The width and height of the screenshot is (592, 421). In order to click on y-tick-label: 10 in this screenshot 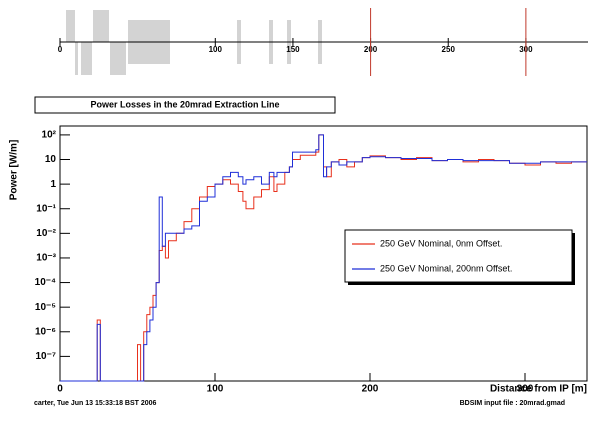, I will do `click(51, 159)`.